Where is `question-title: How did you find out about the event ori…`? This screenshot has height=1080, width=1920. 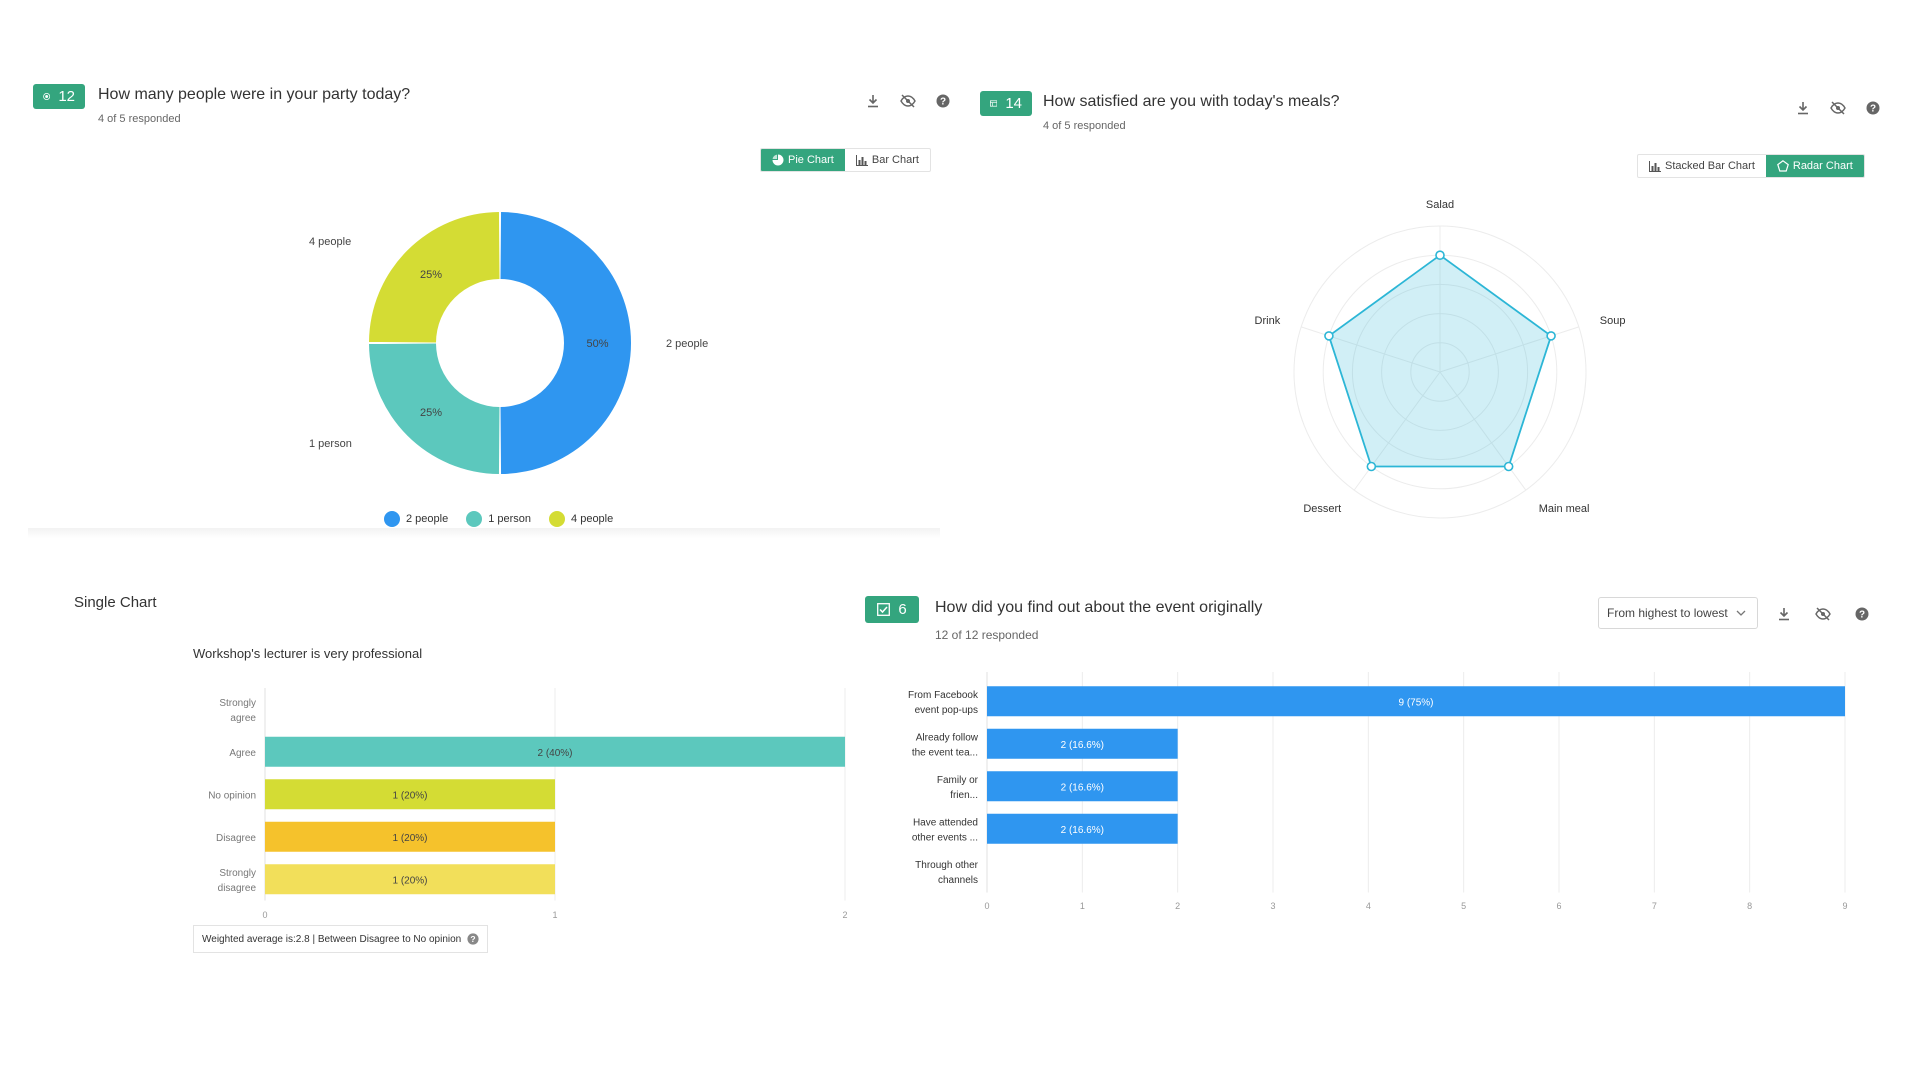
question-title: How did you find out about the event ori… is located at coordinates (1099, 607).